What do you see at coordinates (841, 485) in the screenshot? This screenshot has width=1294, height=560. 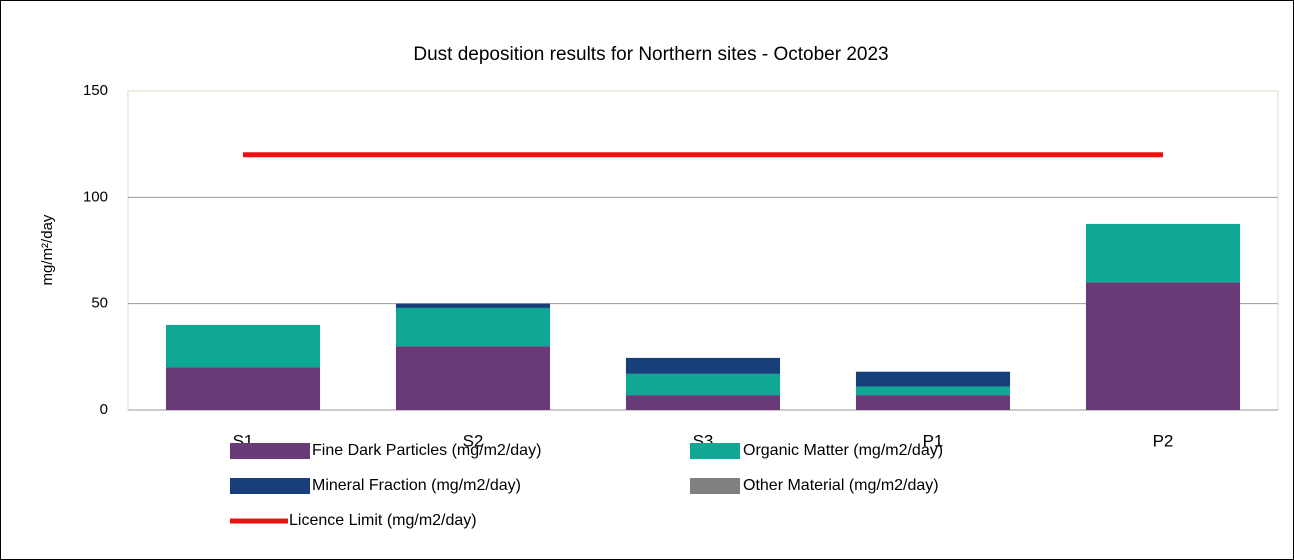 I see `legend-label: Other Material (mg/m2/day)` at bounding box center [841, 485].